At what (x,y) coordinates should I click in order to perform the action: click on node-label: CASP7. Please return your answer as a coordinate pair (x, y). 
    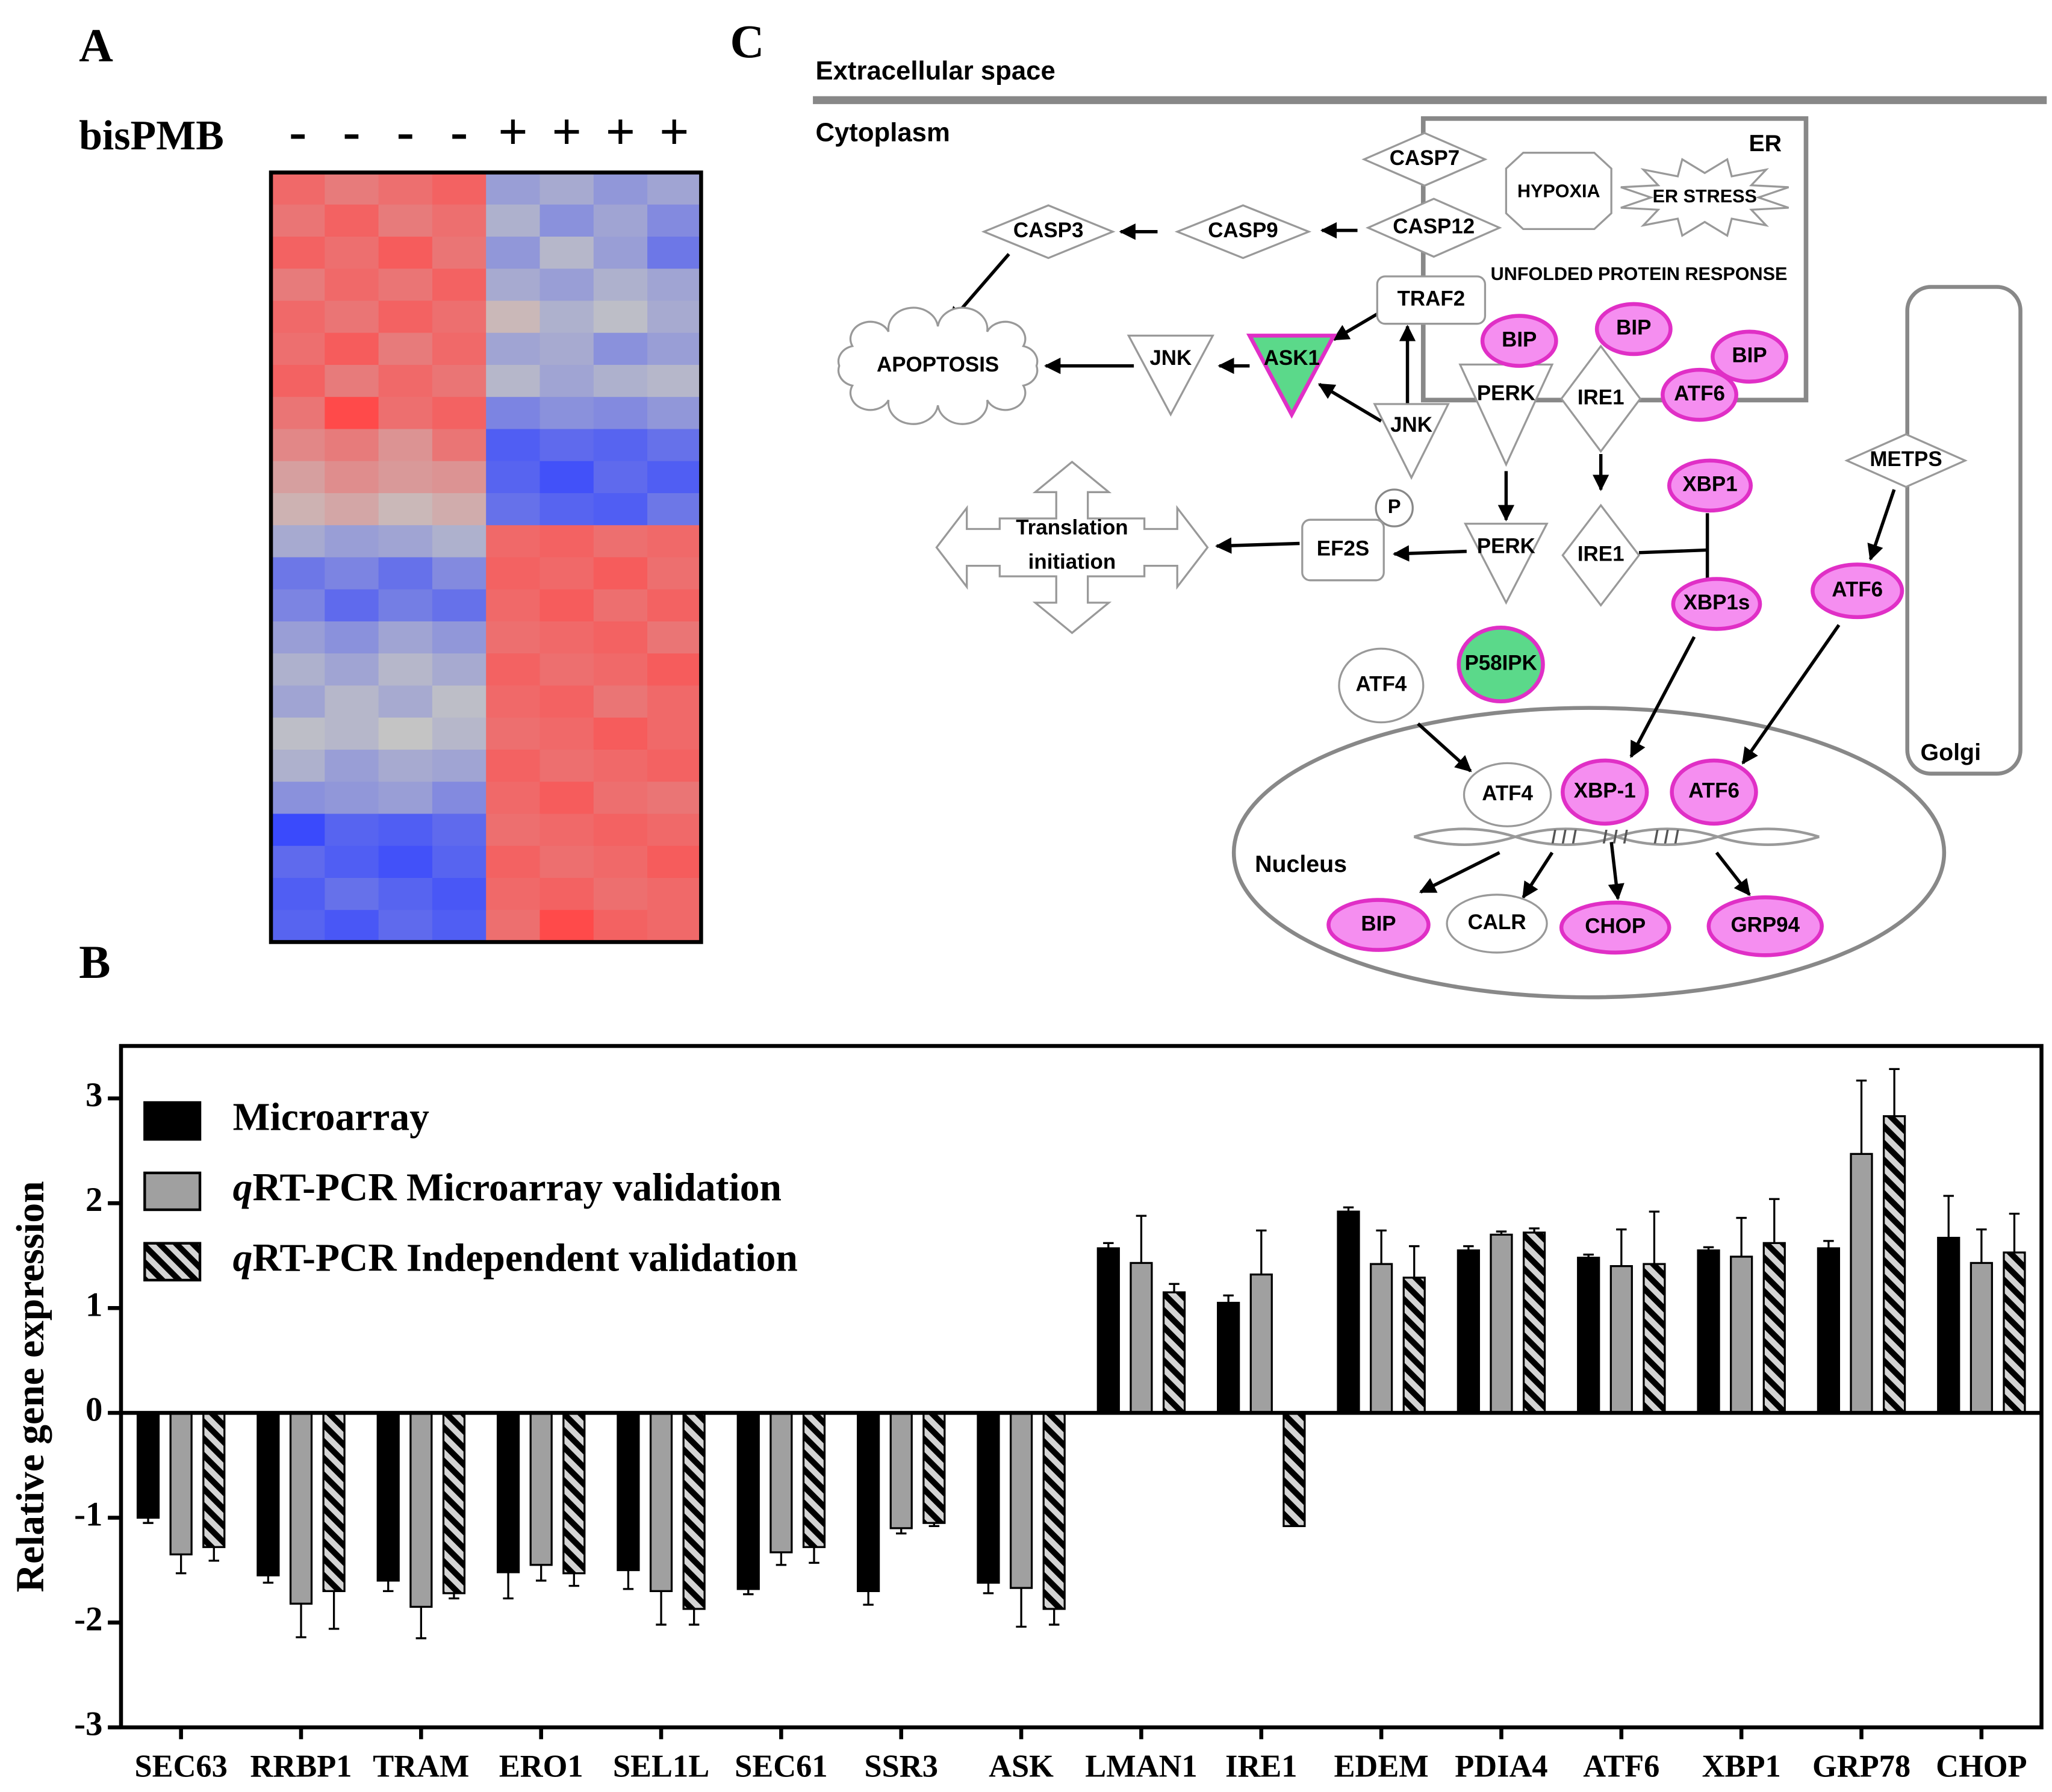
    Looking at the image, I should click on (1425, 158).